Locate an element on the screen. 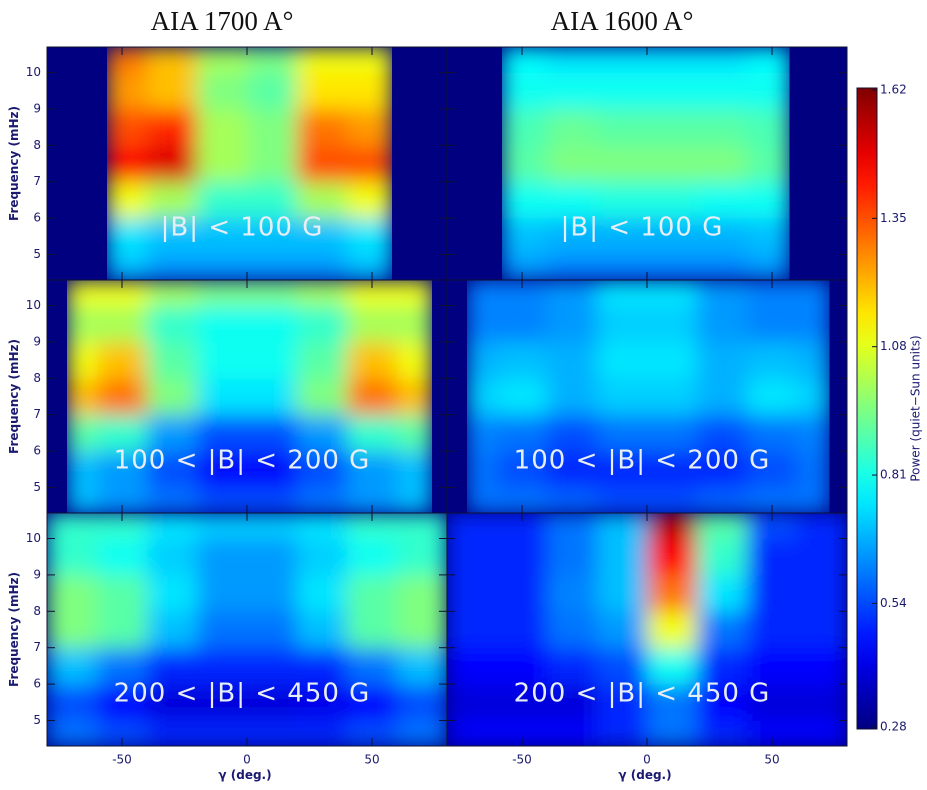 This screenshot has height=790, width=927. colorbar-tick-label: 0.54 is located at coordinates (893, 603).